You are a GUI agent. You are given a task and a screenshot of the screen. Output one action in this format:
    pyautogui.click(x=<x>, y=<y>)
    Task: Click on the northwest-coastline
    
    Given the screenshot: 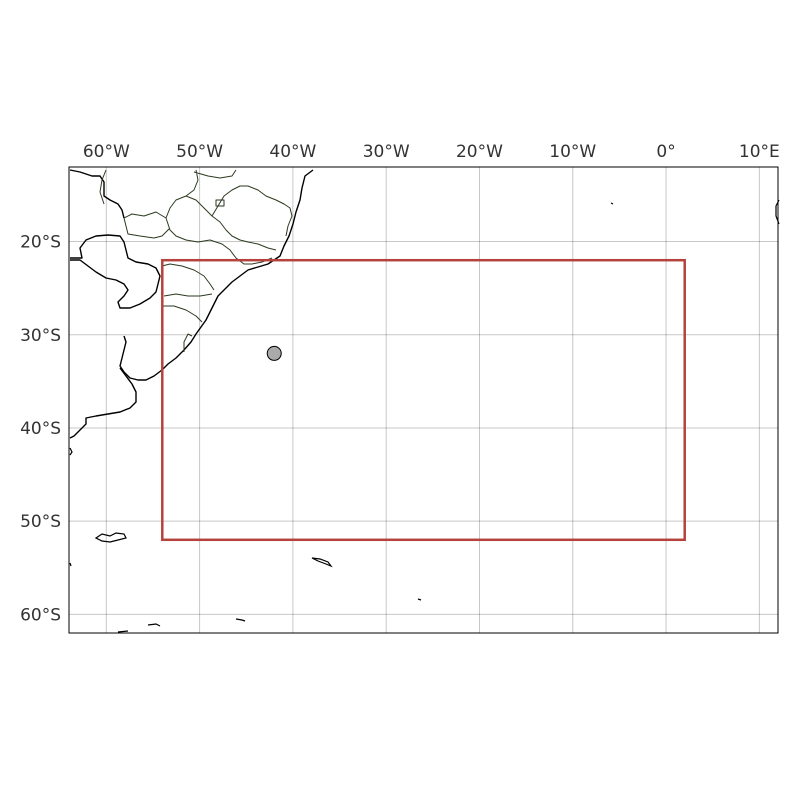 What is the action you would take?
    pyautogui.click(x=97, y=194)
    